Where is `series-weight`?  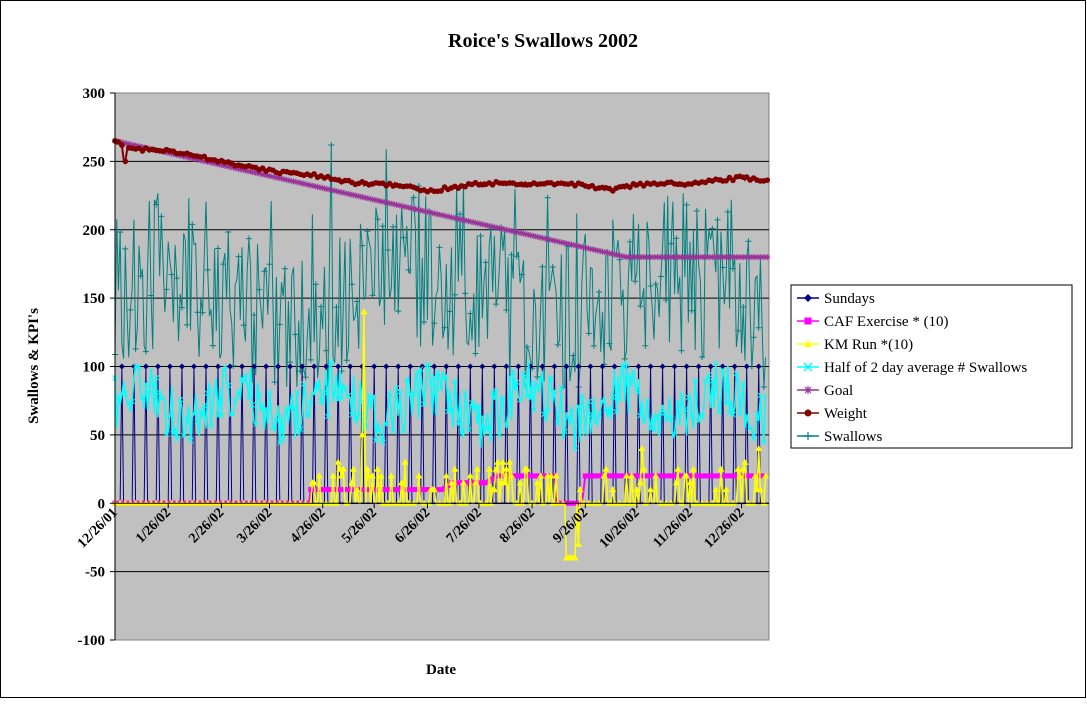
series-weight is located at coordinates (441, 166).